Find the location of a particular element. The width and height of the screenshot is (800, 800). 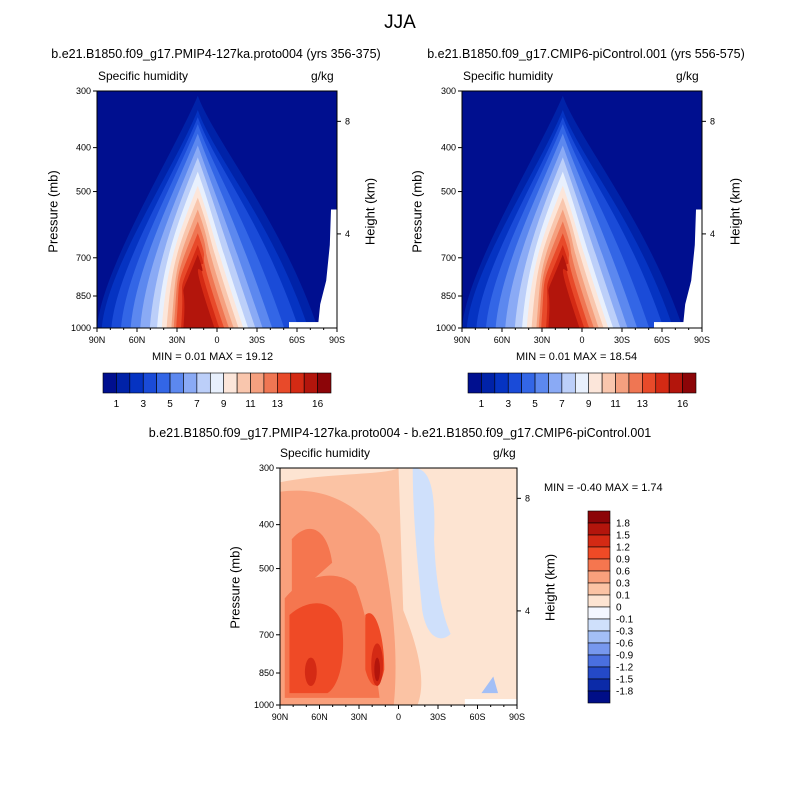

panel-diff-ytick-label: 850 is located at coordinates (266, 673).